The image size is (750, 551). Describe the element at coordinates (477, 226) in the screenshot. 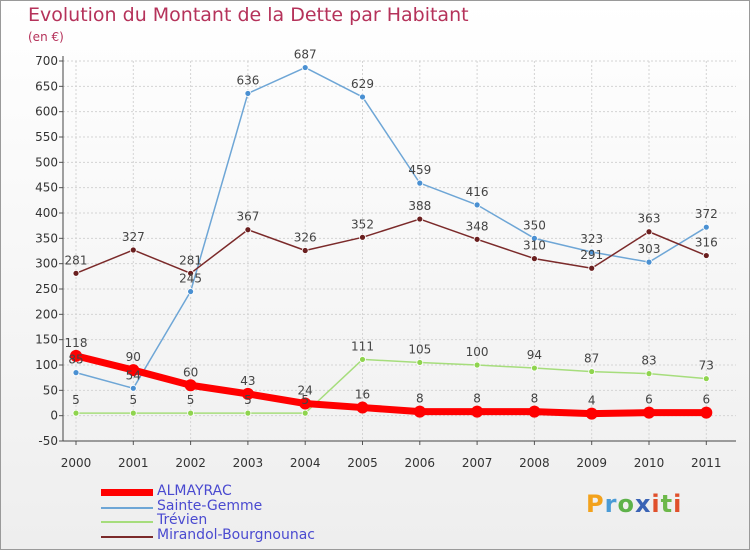

I see `data-label: 348` at that location.